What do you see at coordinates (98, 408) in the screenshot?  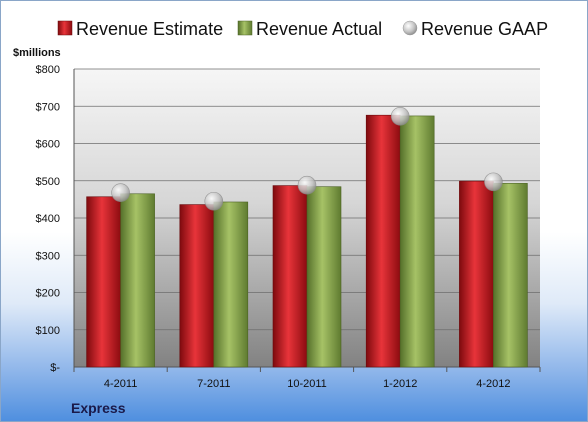 I see `company-name: Express` at bounding box center [98, 408].